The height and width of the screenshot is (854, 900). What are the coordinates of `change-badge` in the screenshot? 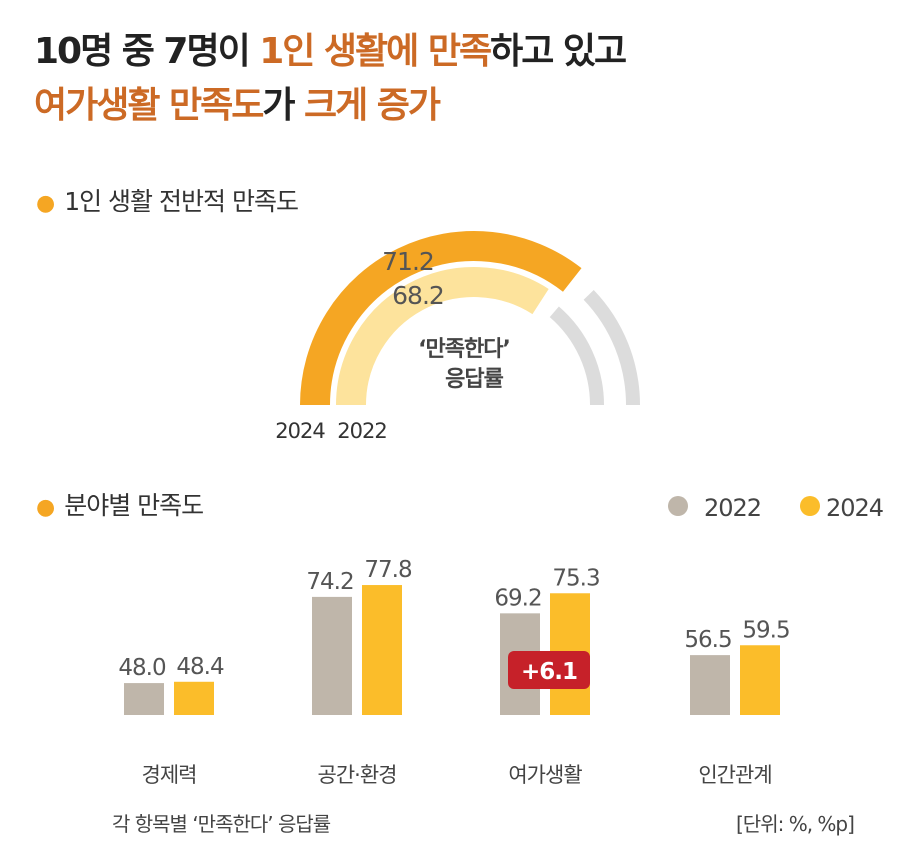 It's located at (549, 670).